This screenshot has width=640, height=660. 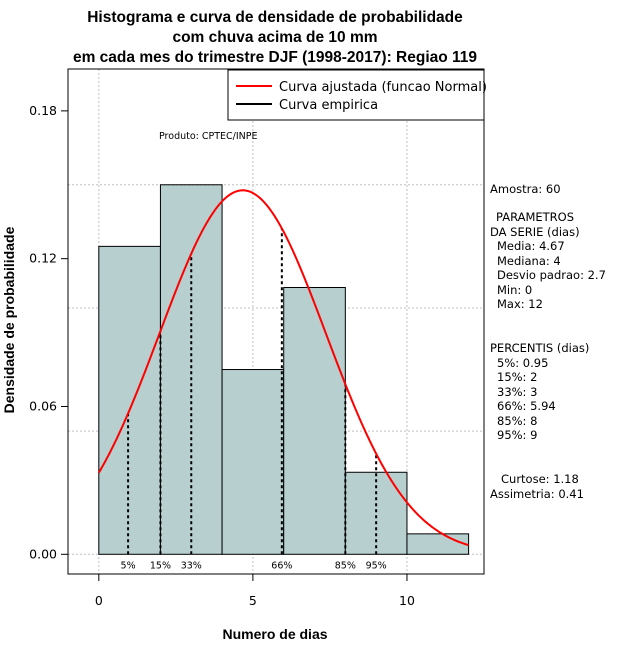 I want to click on y-tick-label-2: 0.12, so click(x=43, y=258).